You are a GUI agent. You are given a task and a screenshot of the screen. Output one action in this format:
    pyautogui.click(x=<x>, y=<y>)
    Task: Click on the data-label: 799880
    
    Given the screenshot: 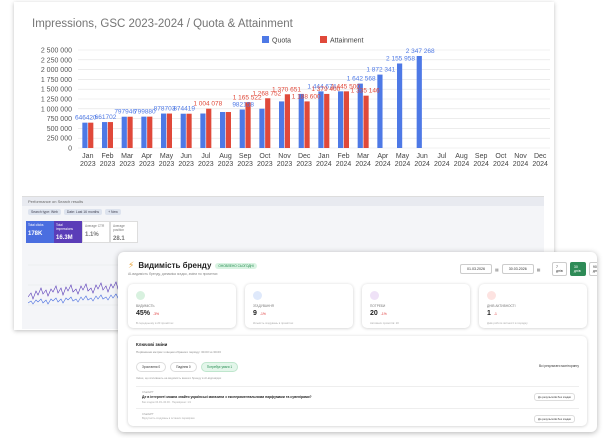 What is the action you would take?
    pyautogui.click(x=145, y=112)
    